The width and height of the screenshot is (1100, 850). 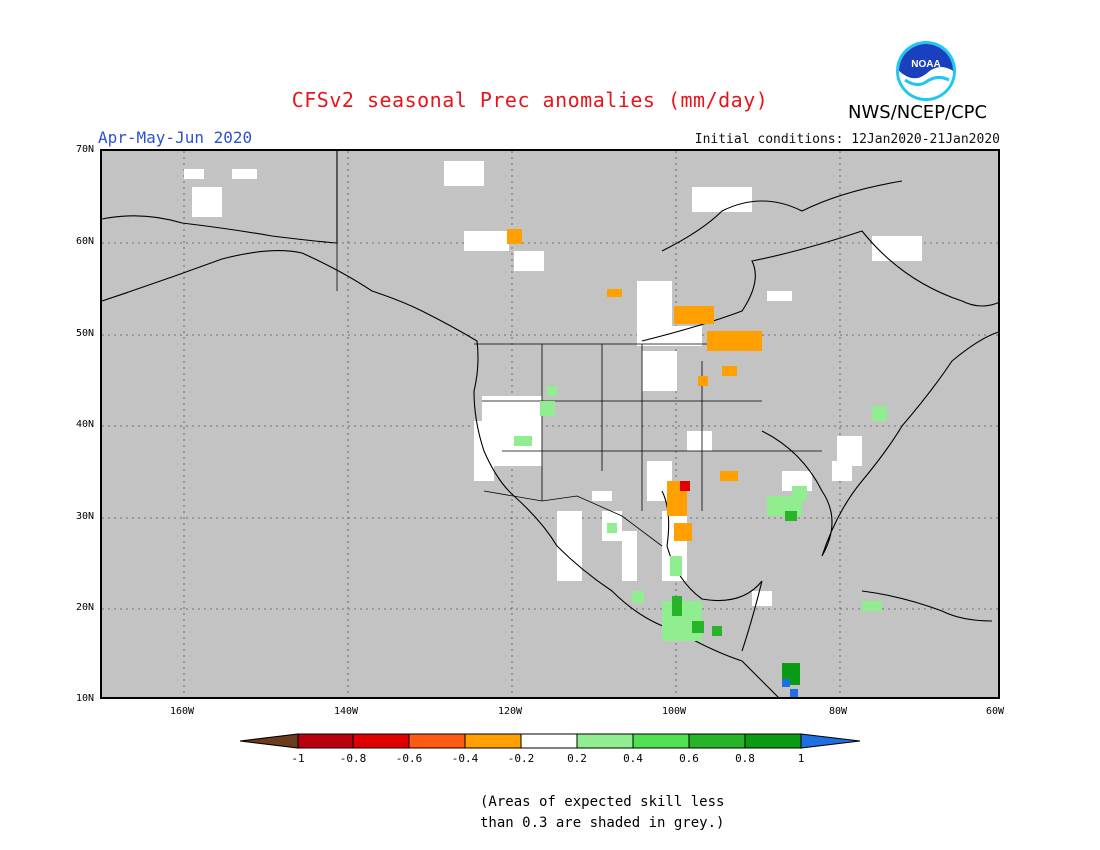 I want to click on skill-note-line: (Areas of expected skill less, so click(x=602, y=802).